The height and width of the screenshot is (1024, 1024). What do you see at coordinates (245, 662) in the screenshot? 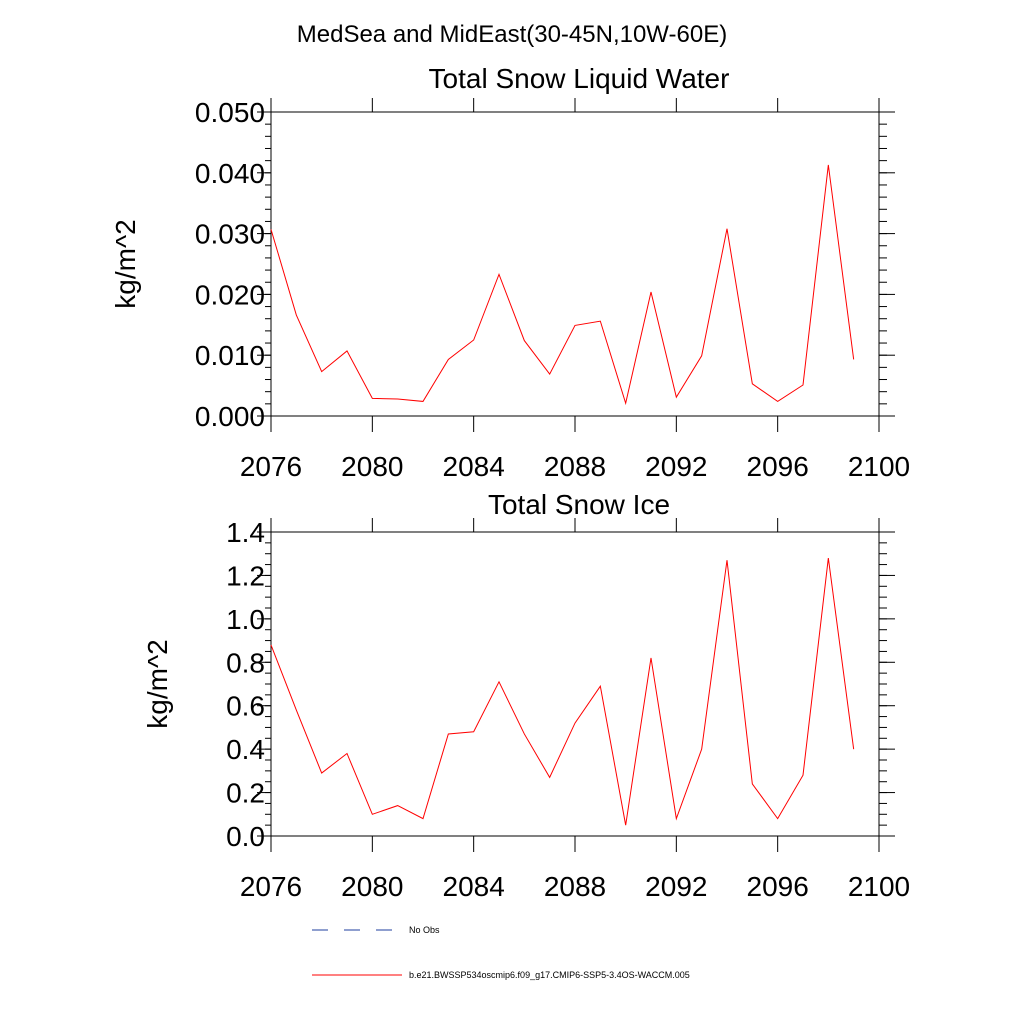
I see `y-tick-label: 0.8` at bounding box center [245, 662].